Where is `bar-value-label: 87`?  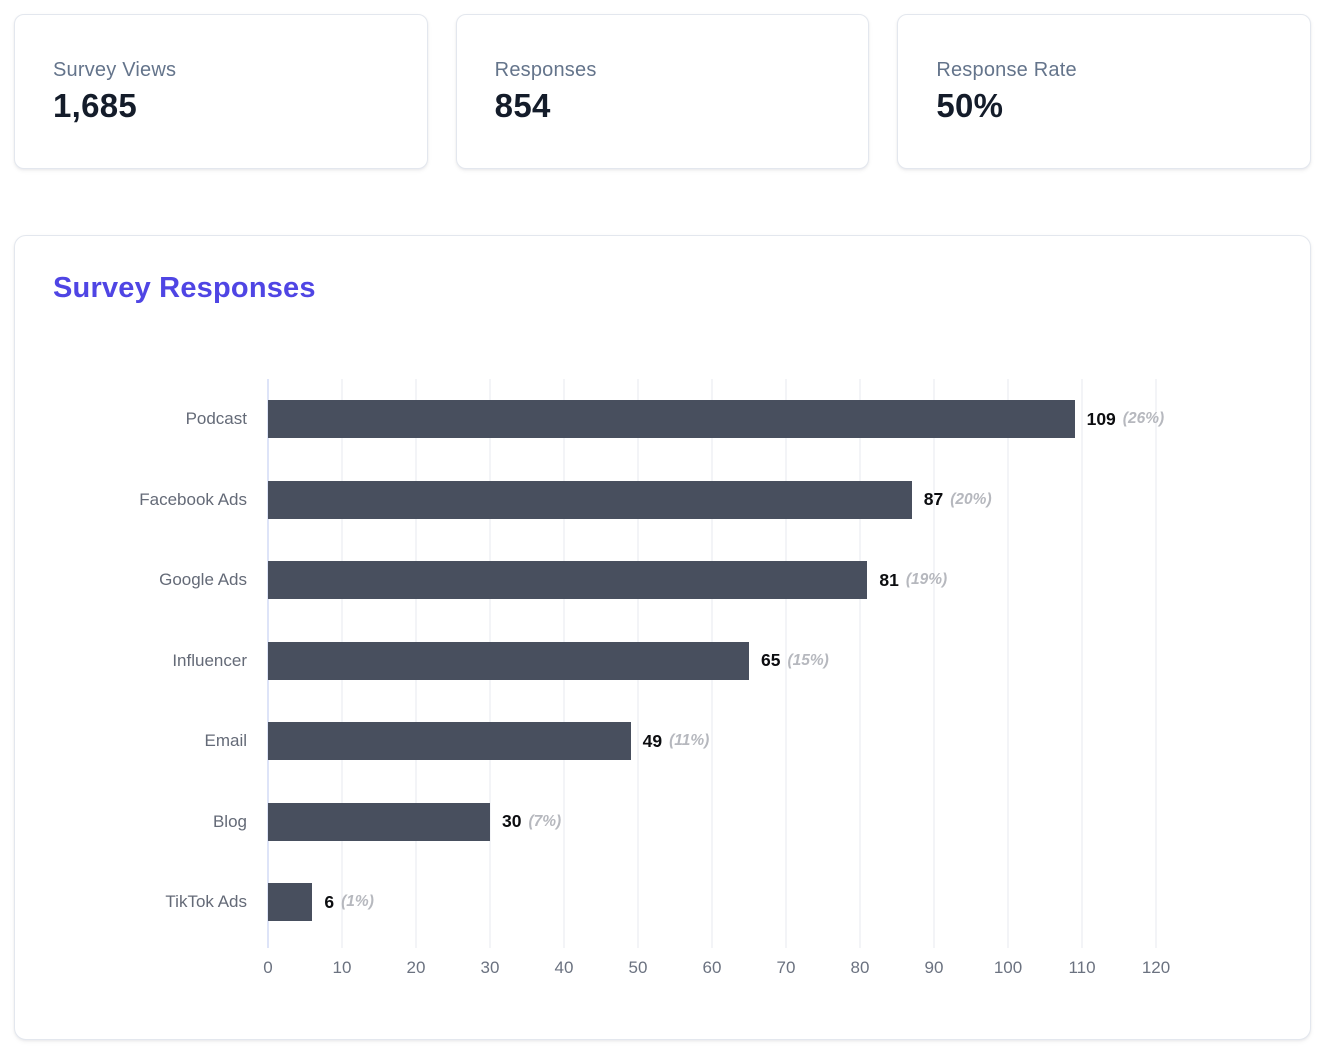
bar-value-label: 87 is located at coordinates (933, 499).